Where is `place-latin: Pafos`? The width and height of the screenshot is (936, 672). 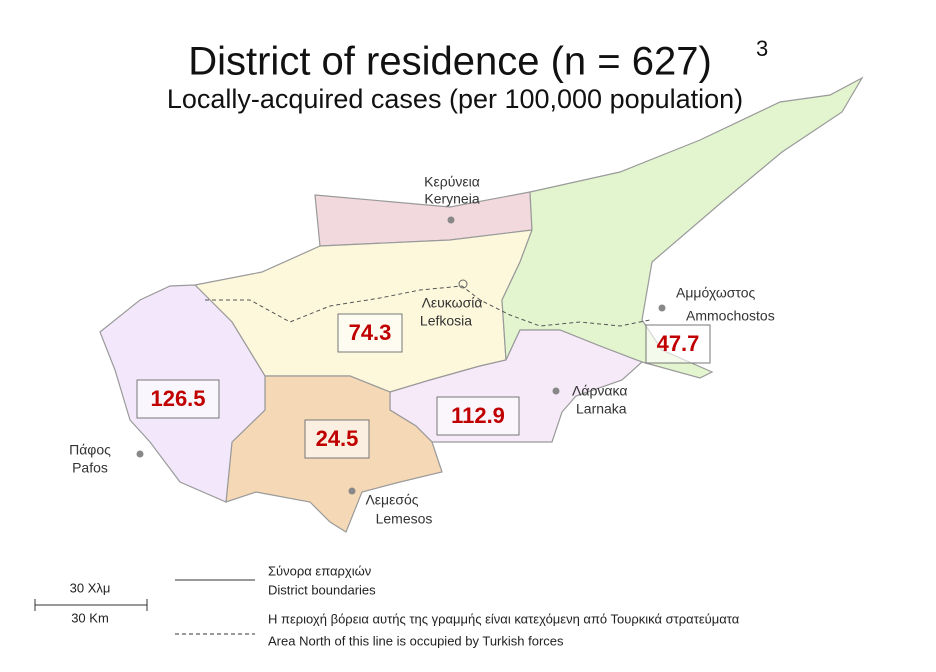 place-latin: Pafos is located at coordinates (90, 468).